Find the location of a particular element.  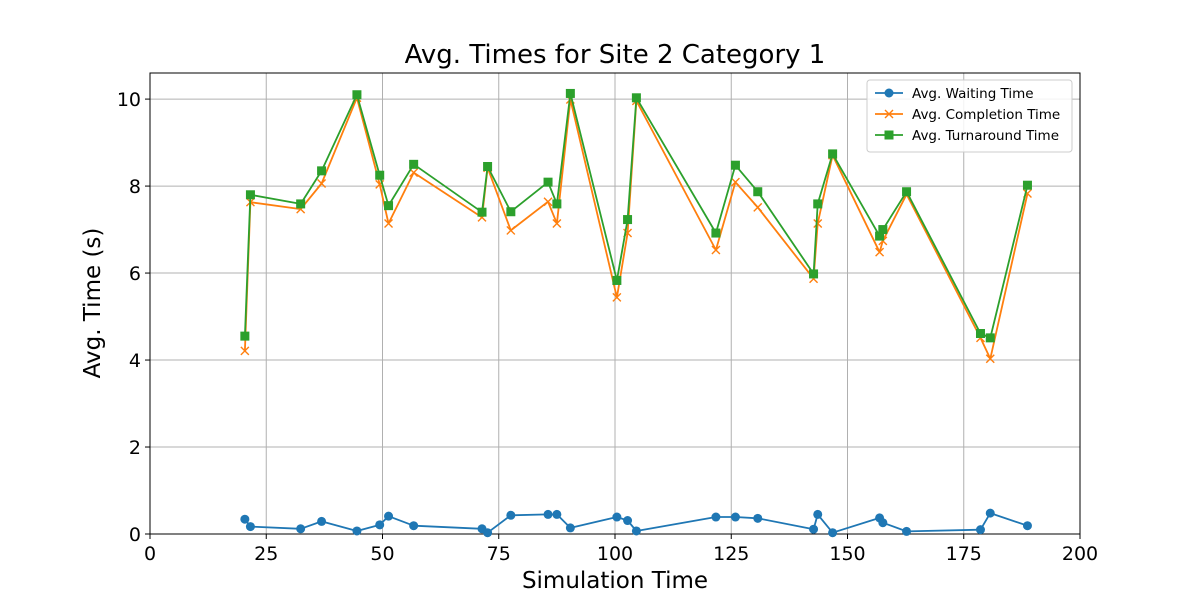

x-tick-label: 175 is located at coordinates (964, 554).